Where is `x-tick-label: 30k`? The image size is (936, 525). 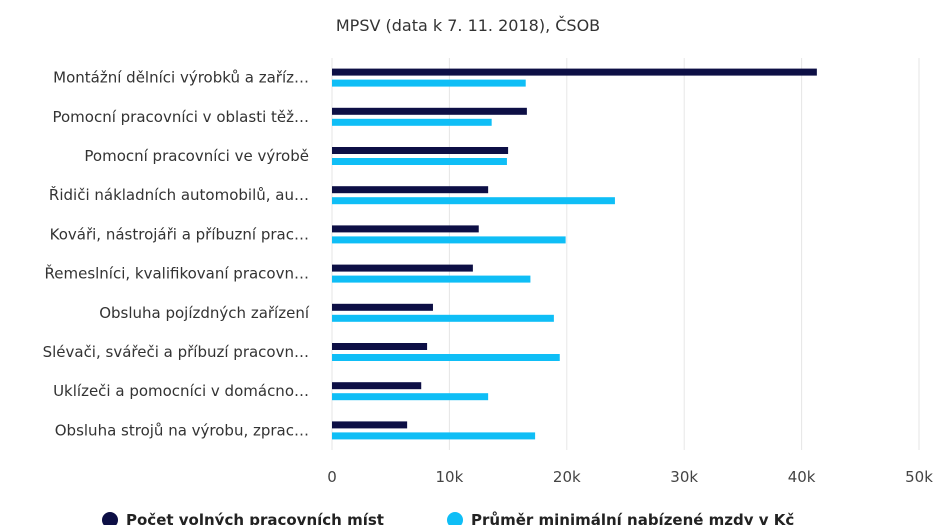
x-tick-label: 30k is located at coordinates (684, 477).